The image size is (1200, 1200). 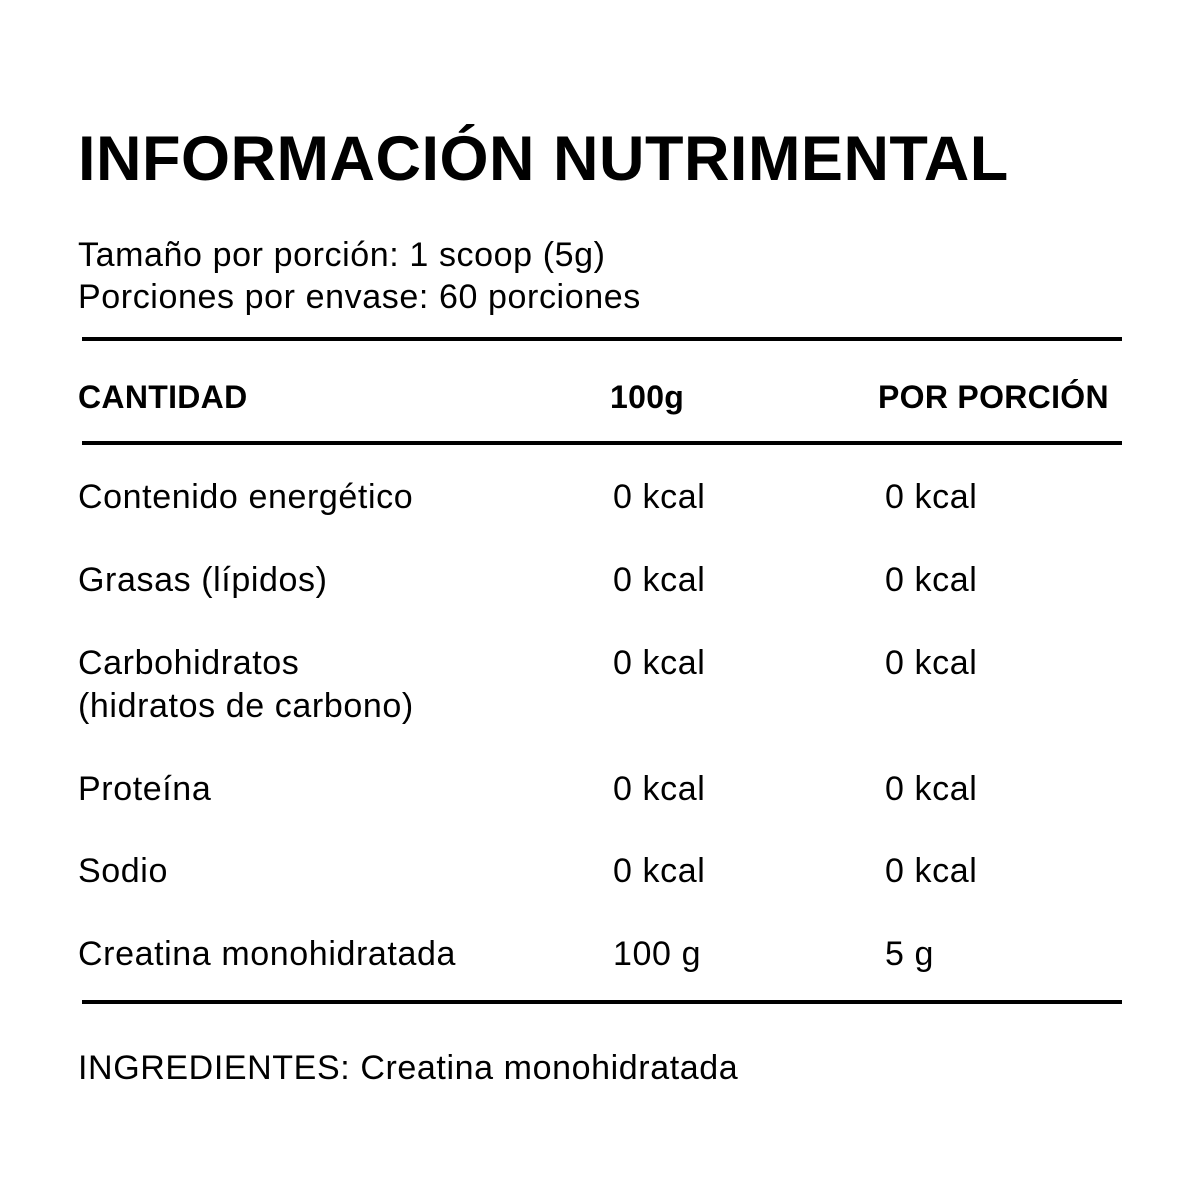 I want to click on header-cantidad: CANTIDAD, so click(x=163, y=397).